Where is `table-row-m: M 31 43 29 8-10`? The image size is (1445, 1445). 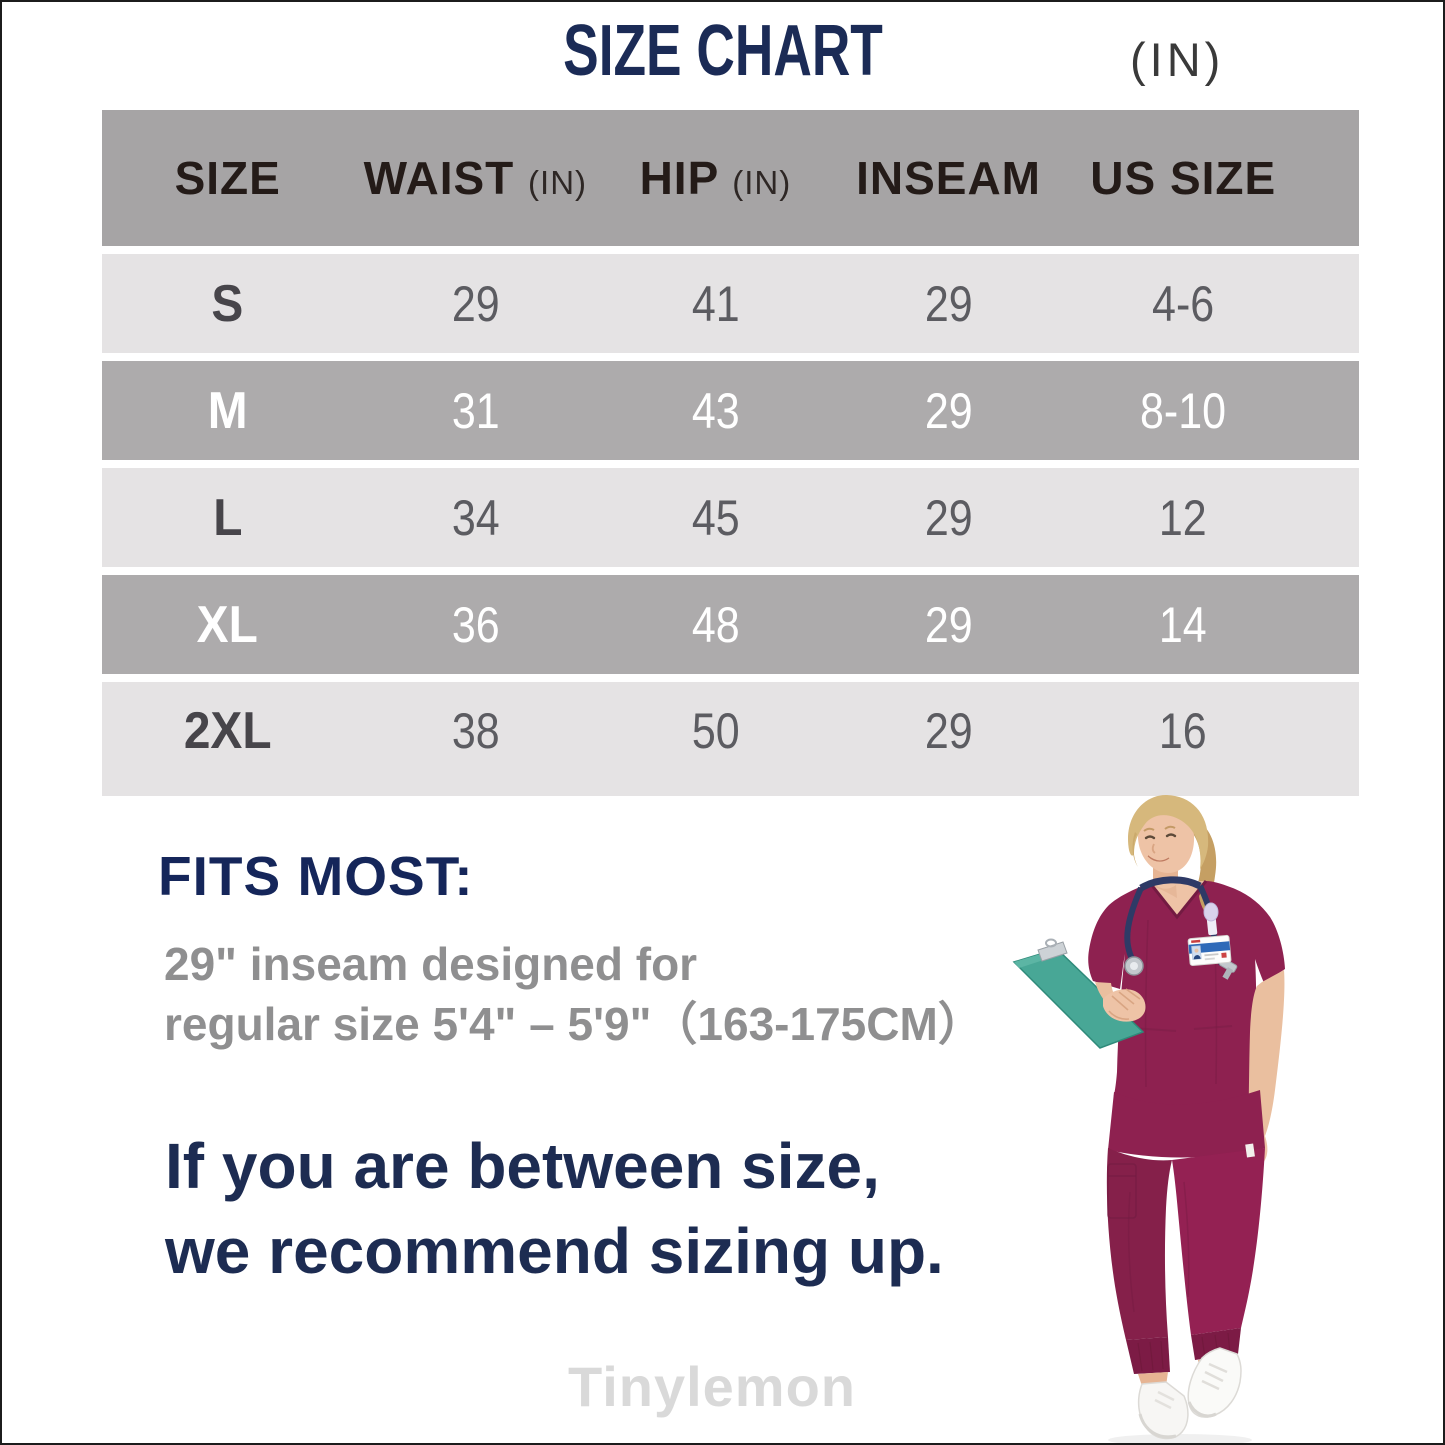 table-row-m: M 31 43 29 8-10 is located at coordinates (730, 410).